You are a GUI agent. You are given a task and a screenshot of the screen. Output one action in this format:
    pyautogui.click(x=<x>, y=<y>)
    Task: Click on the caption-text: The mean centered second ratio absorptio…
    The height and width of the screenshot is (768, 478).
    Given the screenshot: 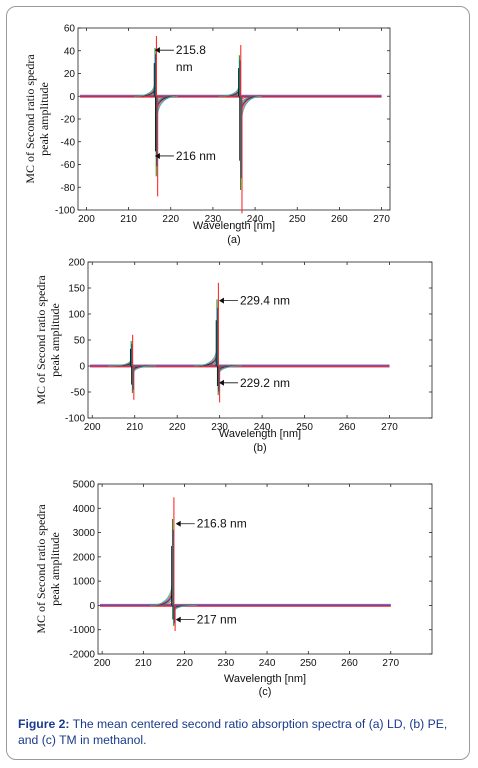 What is the action you would take?
    pyautogui.click(x=233, y=732)
    